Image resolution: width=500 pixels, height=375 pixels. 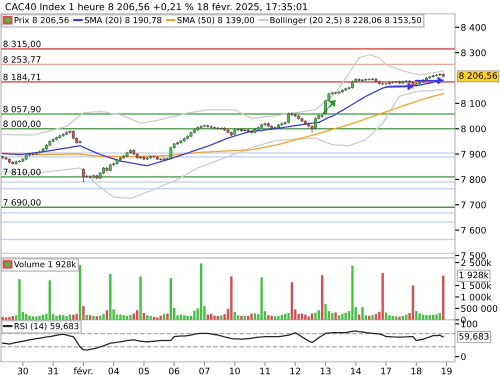 I want to click on ref-line-label: 8 253,77, so click(x=21, y=60).